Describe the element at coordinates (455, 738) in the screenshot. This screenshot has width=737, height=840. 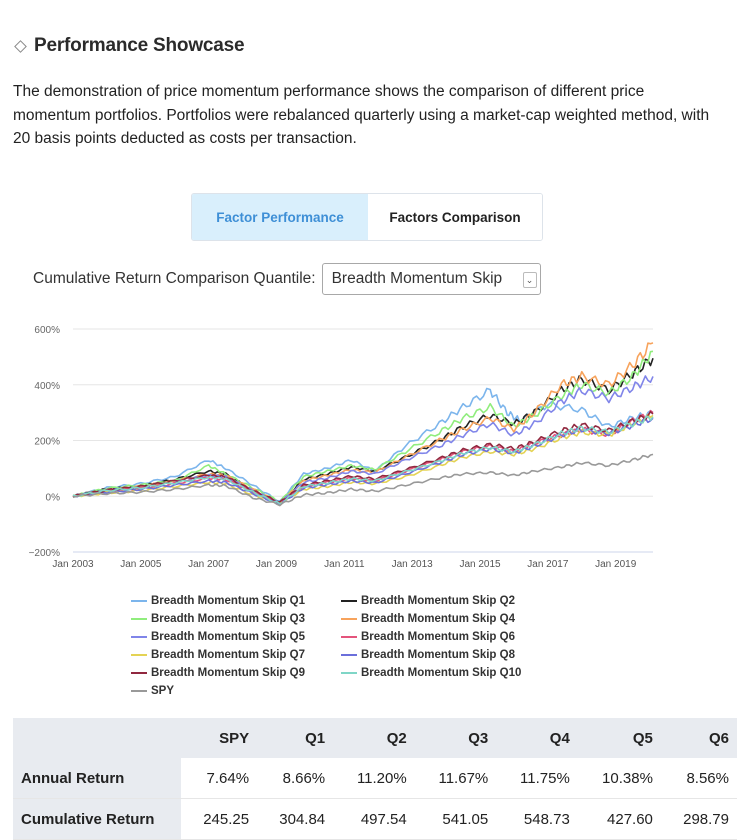
I see `col-header: Q3` at that location.